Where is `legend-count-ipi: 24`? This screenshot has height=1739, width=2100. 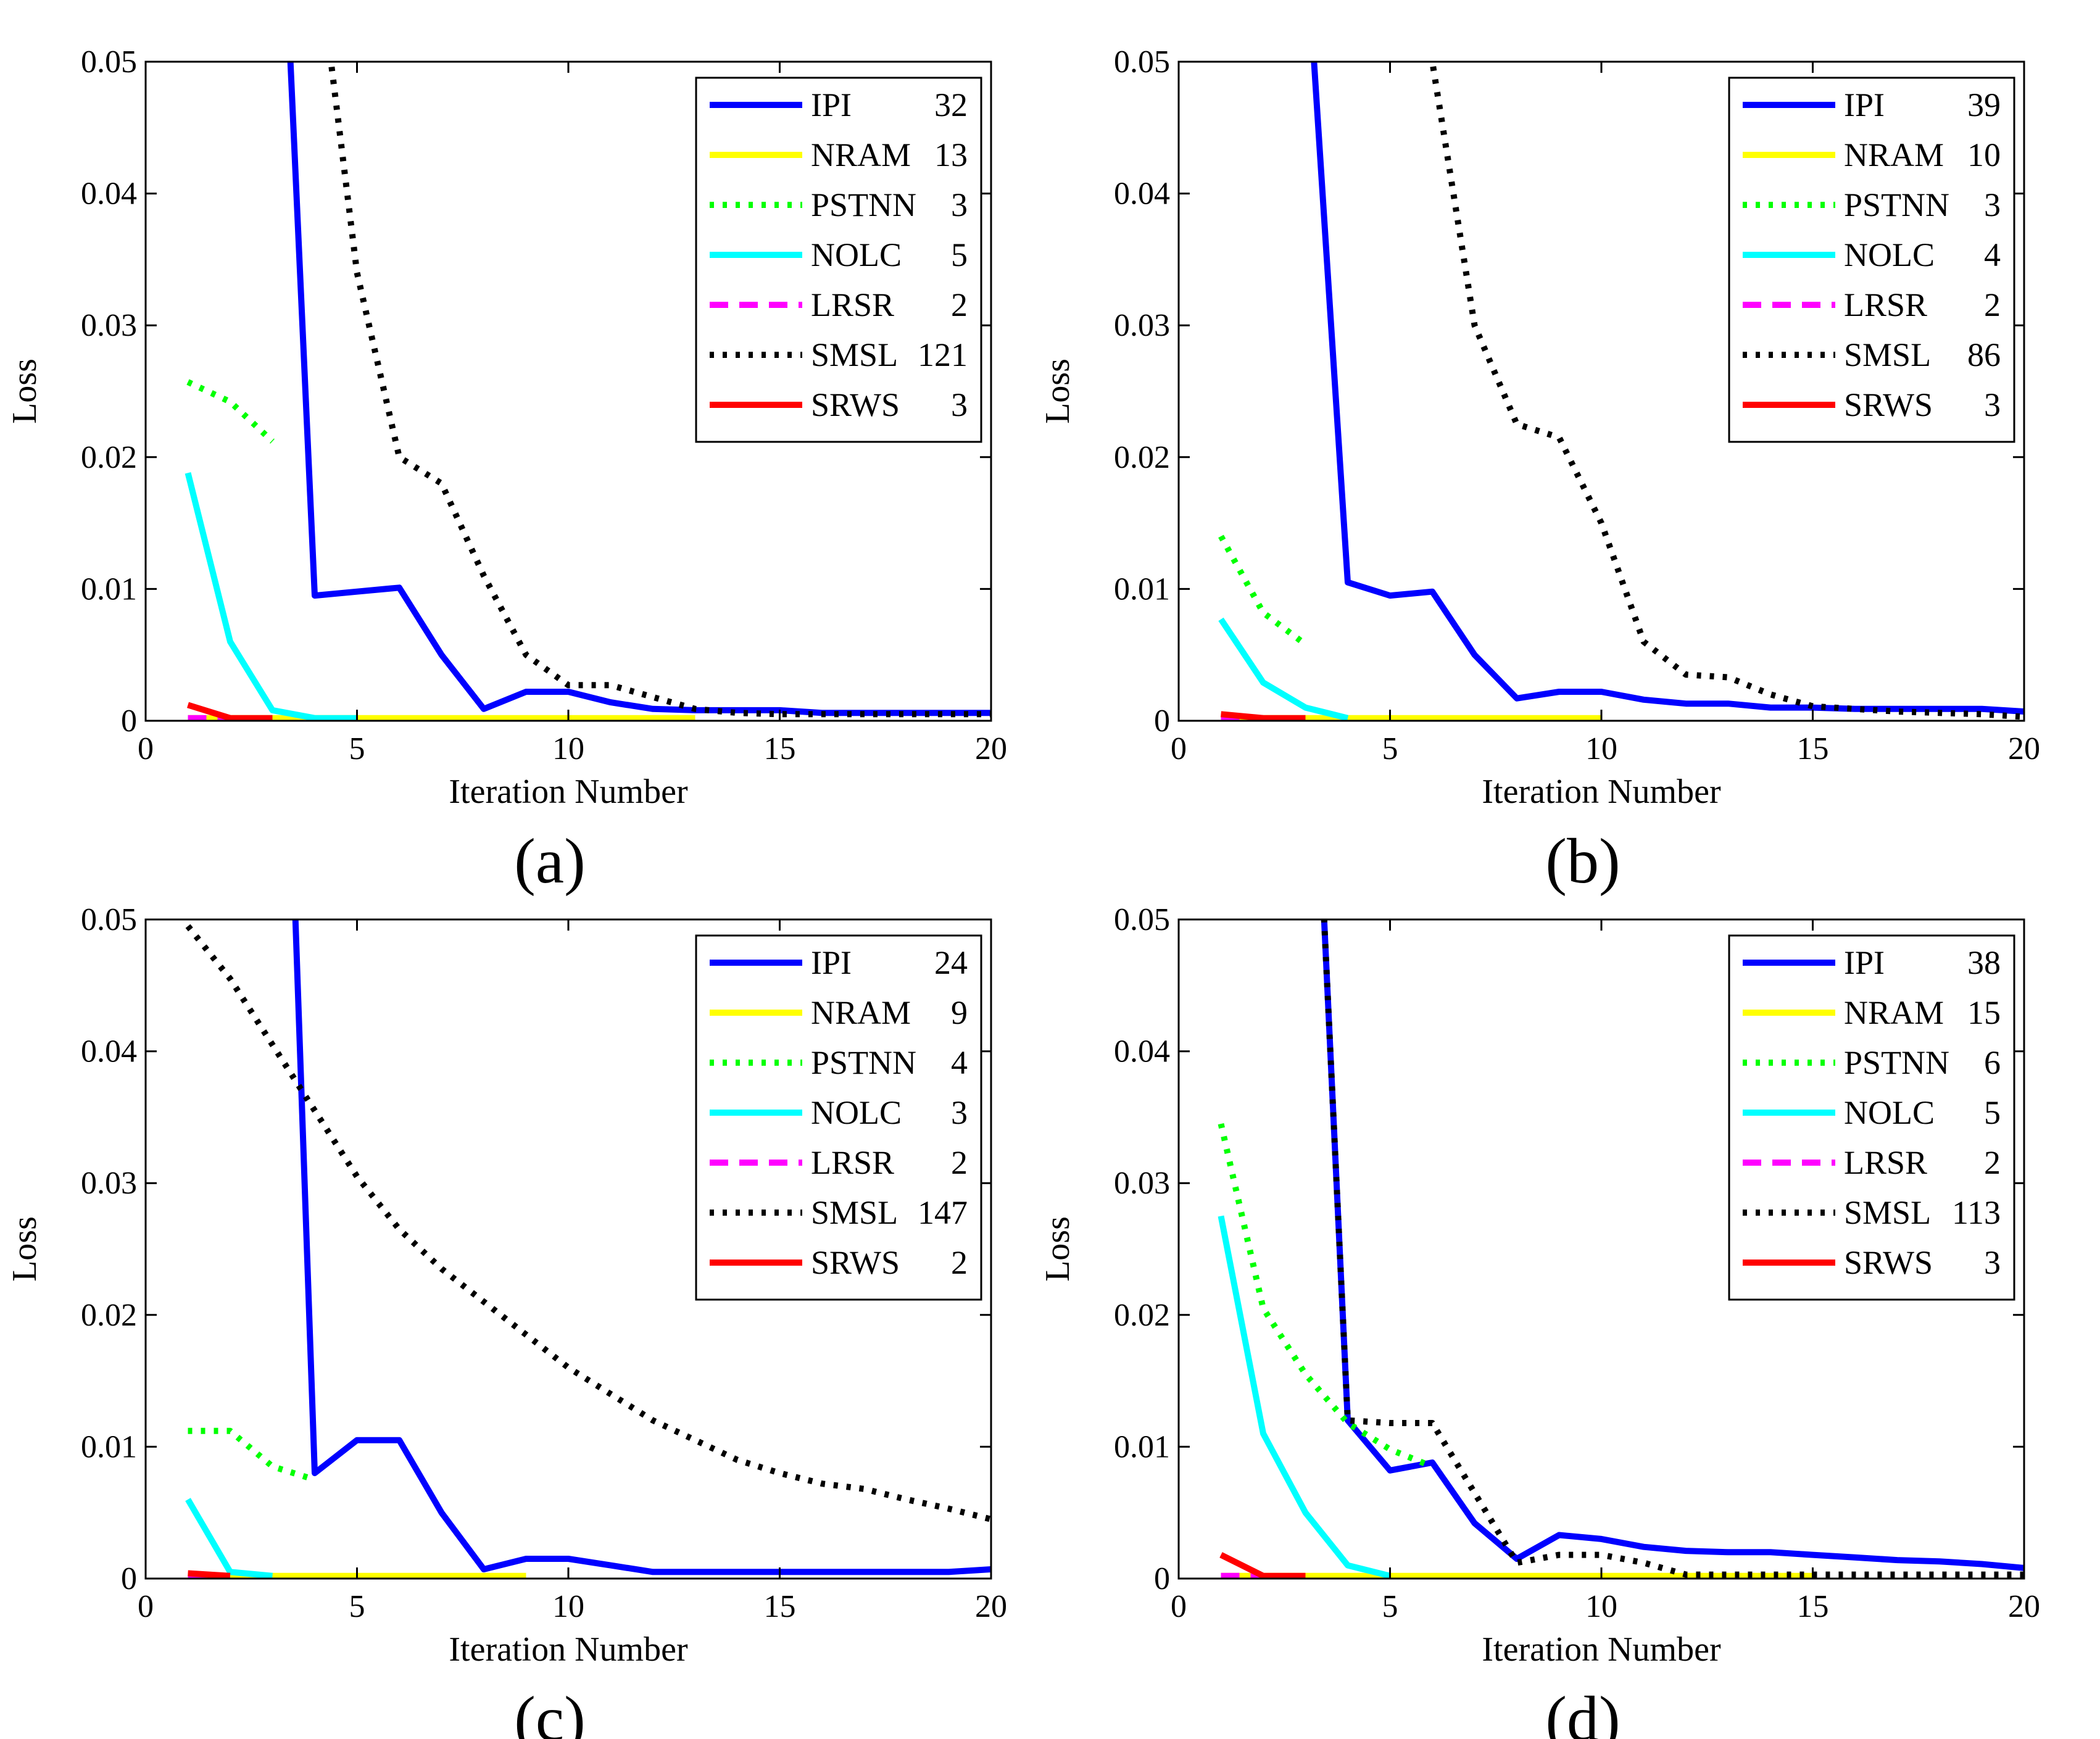 legend-count-ipi: 24 is located at coordinates (951, 962).